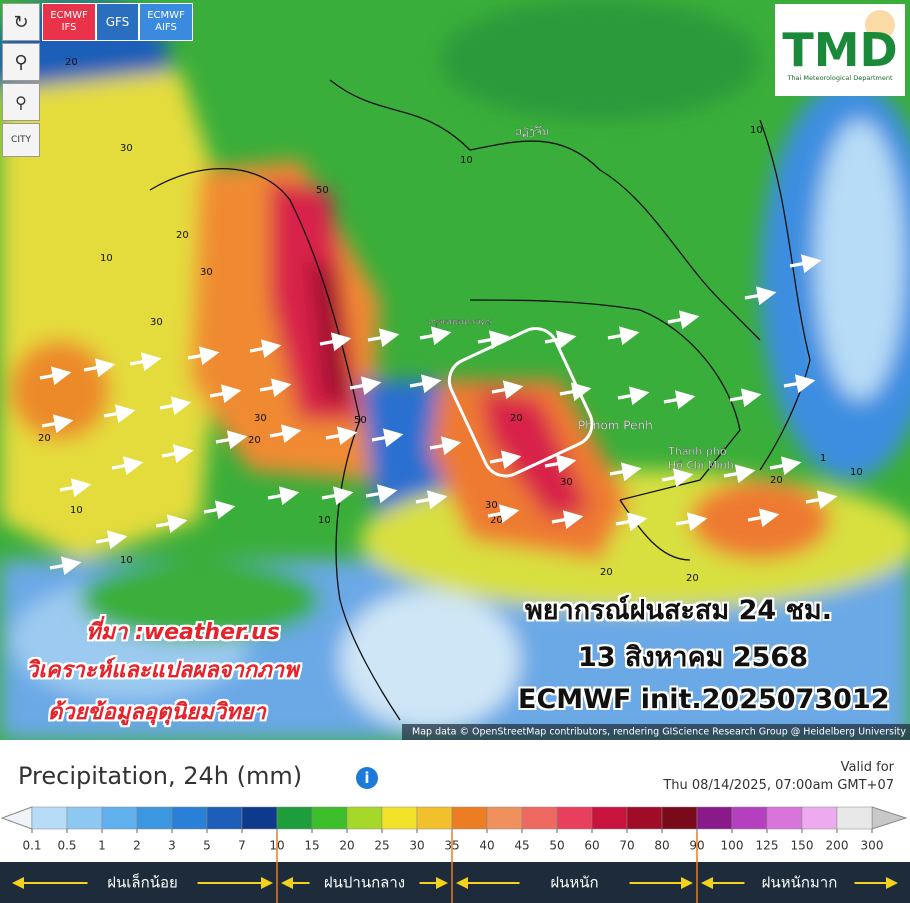 The image size is (910, 903). What do you see at coordinates (157, 712) in the screenshot?
I see `data-text: ด้วยข้อมูลอุตุนิยมวิทยา` at bounding box center [157, 712].